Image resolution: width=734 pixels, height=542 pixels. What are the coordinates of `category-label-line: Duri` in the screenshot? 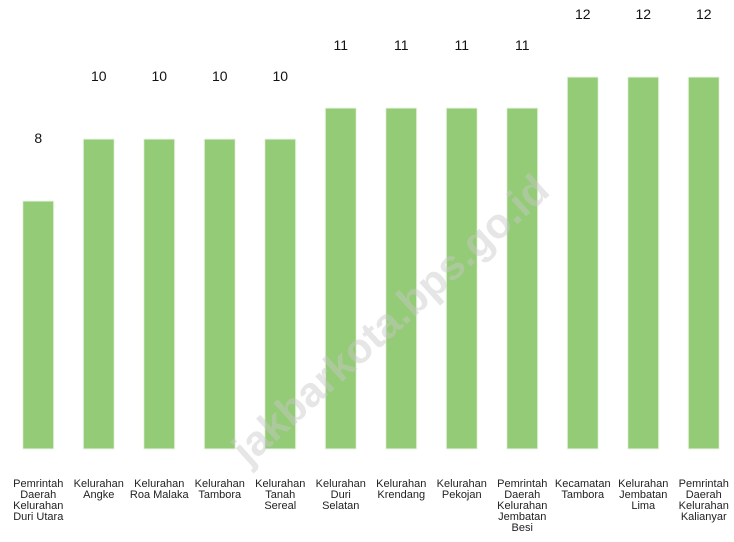 It's located at (341, 495).